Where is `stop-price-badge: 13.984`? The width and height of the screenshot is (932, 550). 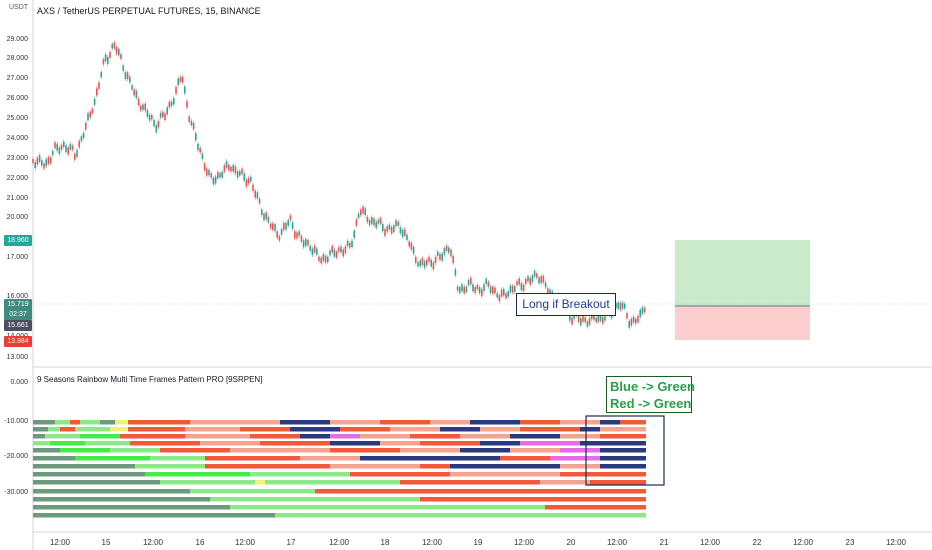 stop-price-badge: 13.984 is located at coordinates (18, 341).